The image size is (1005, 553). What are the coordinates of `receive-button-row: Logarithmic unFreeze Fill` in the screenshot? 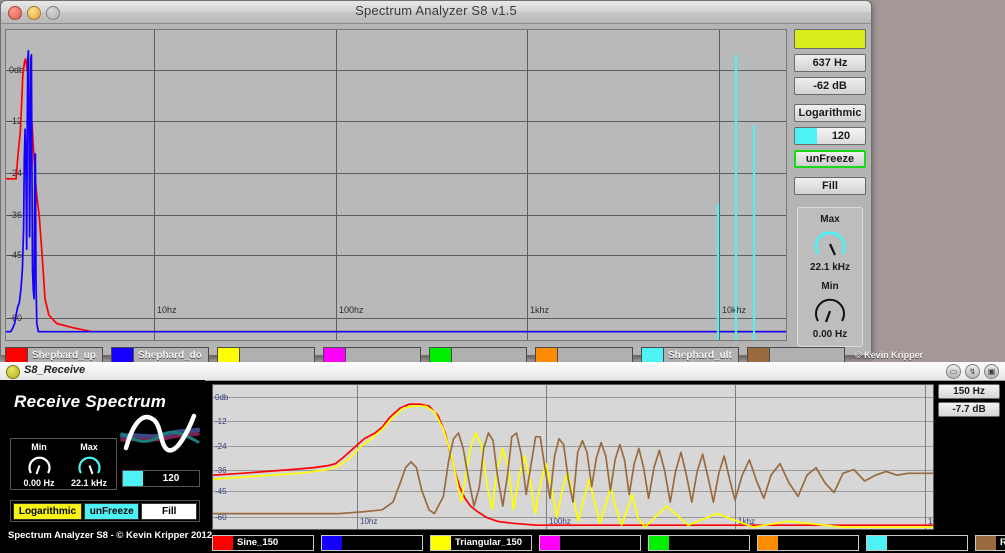 It's located at (105, 511).